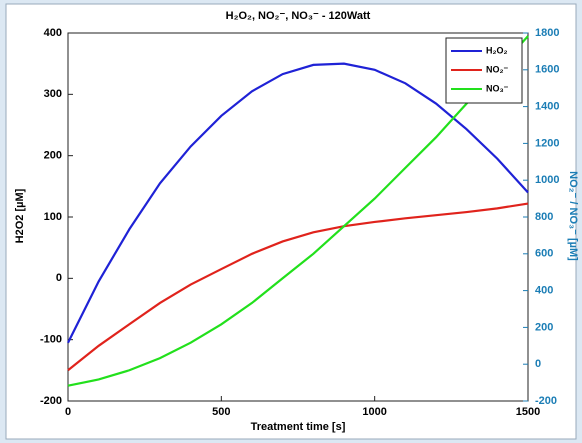 Image resolution: width=582 pixels, height=443 pixels. I want to click on y2-tick-label: 800, so click(544, 217).